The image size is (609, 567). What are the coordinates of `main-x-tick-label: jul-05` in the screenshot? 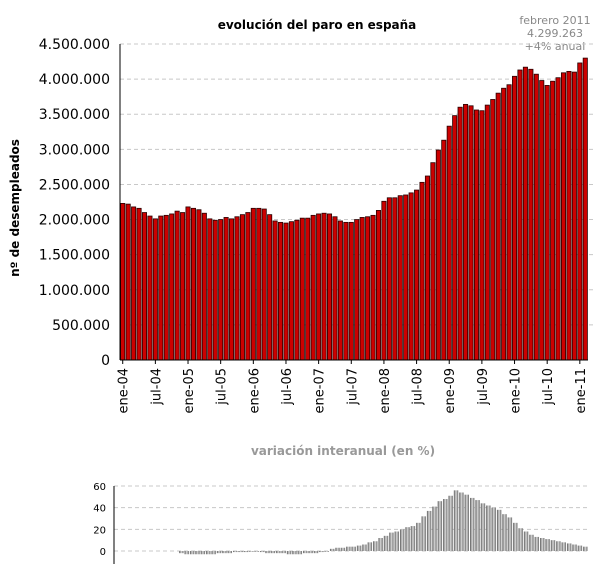 It's located at (222, 387).